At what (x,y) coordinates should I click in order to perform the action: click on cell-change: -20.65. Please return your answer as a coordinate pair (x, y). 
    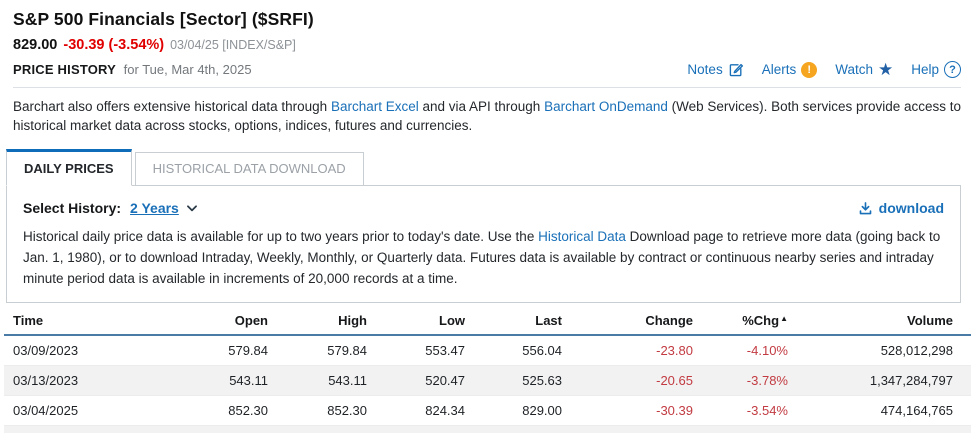
    Looking at the image, I should click on (629, 380).